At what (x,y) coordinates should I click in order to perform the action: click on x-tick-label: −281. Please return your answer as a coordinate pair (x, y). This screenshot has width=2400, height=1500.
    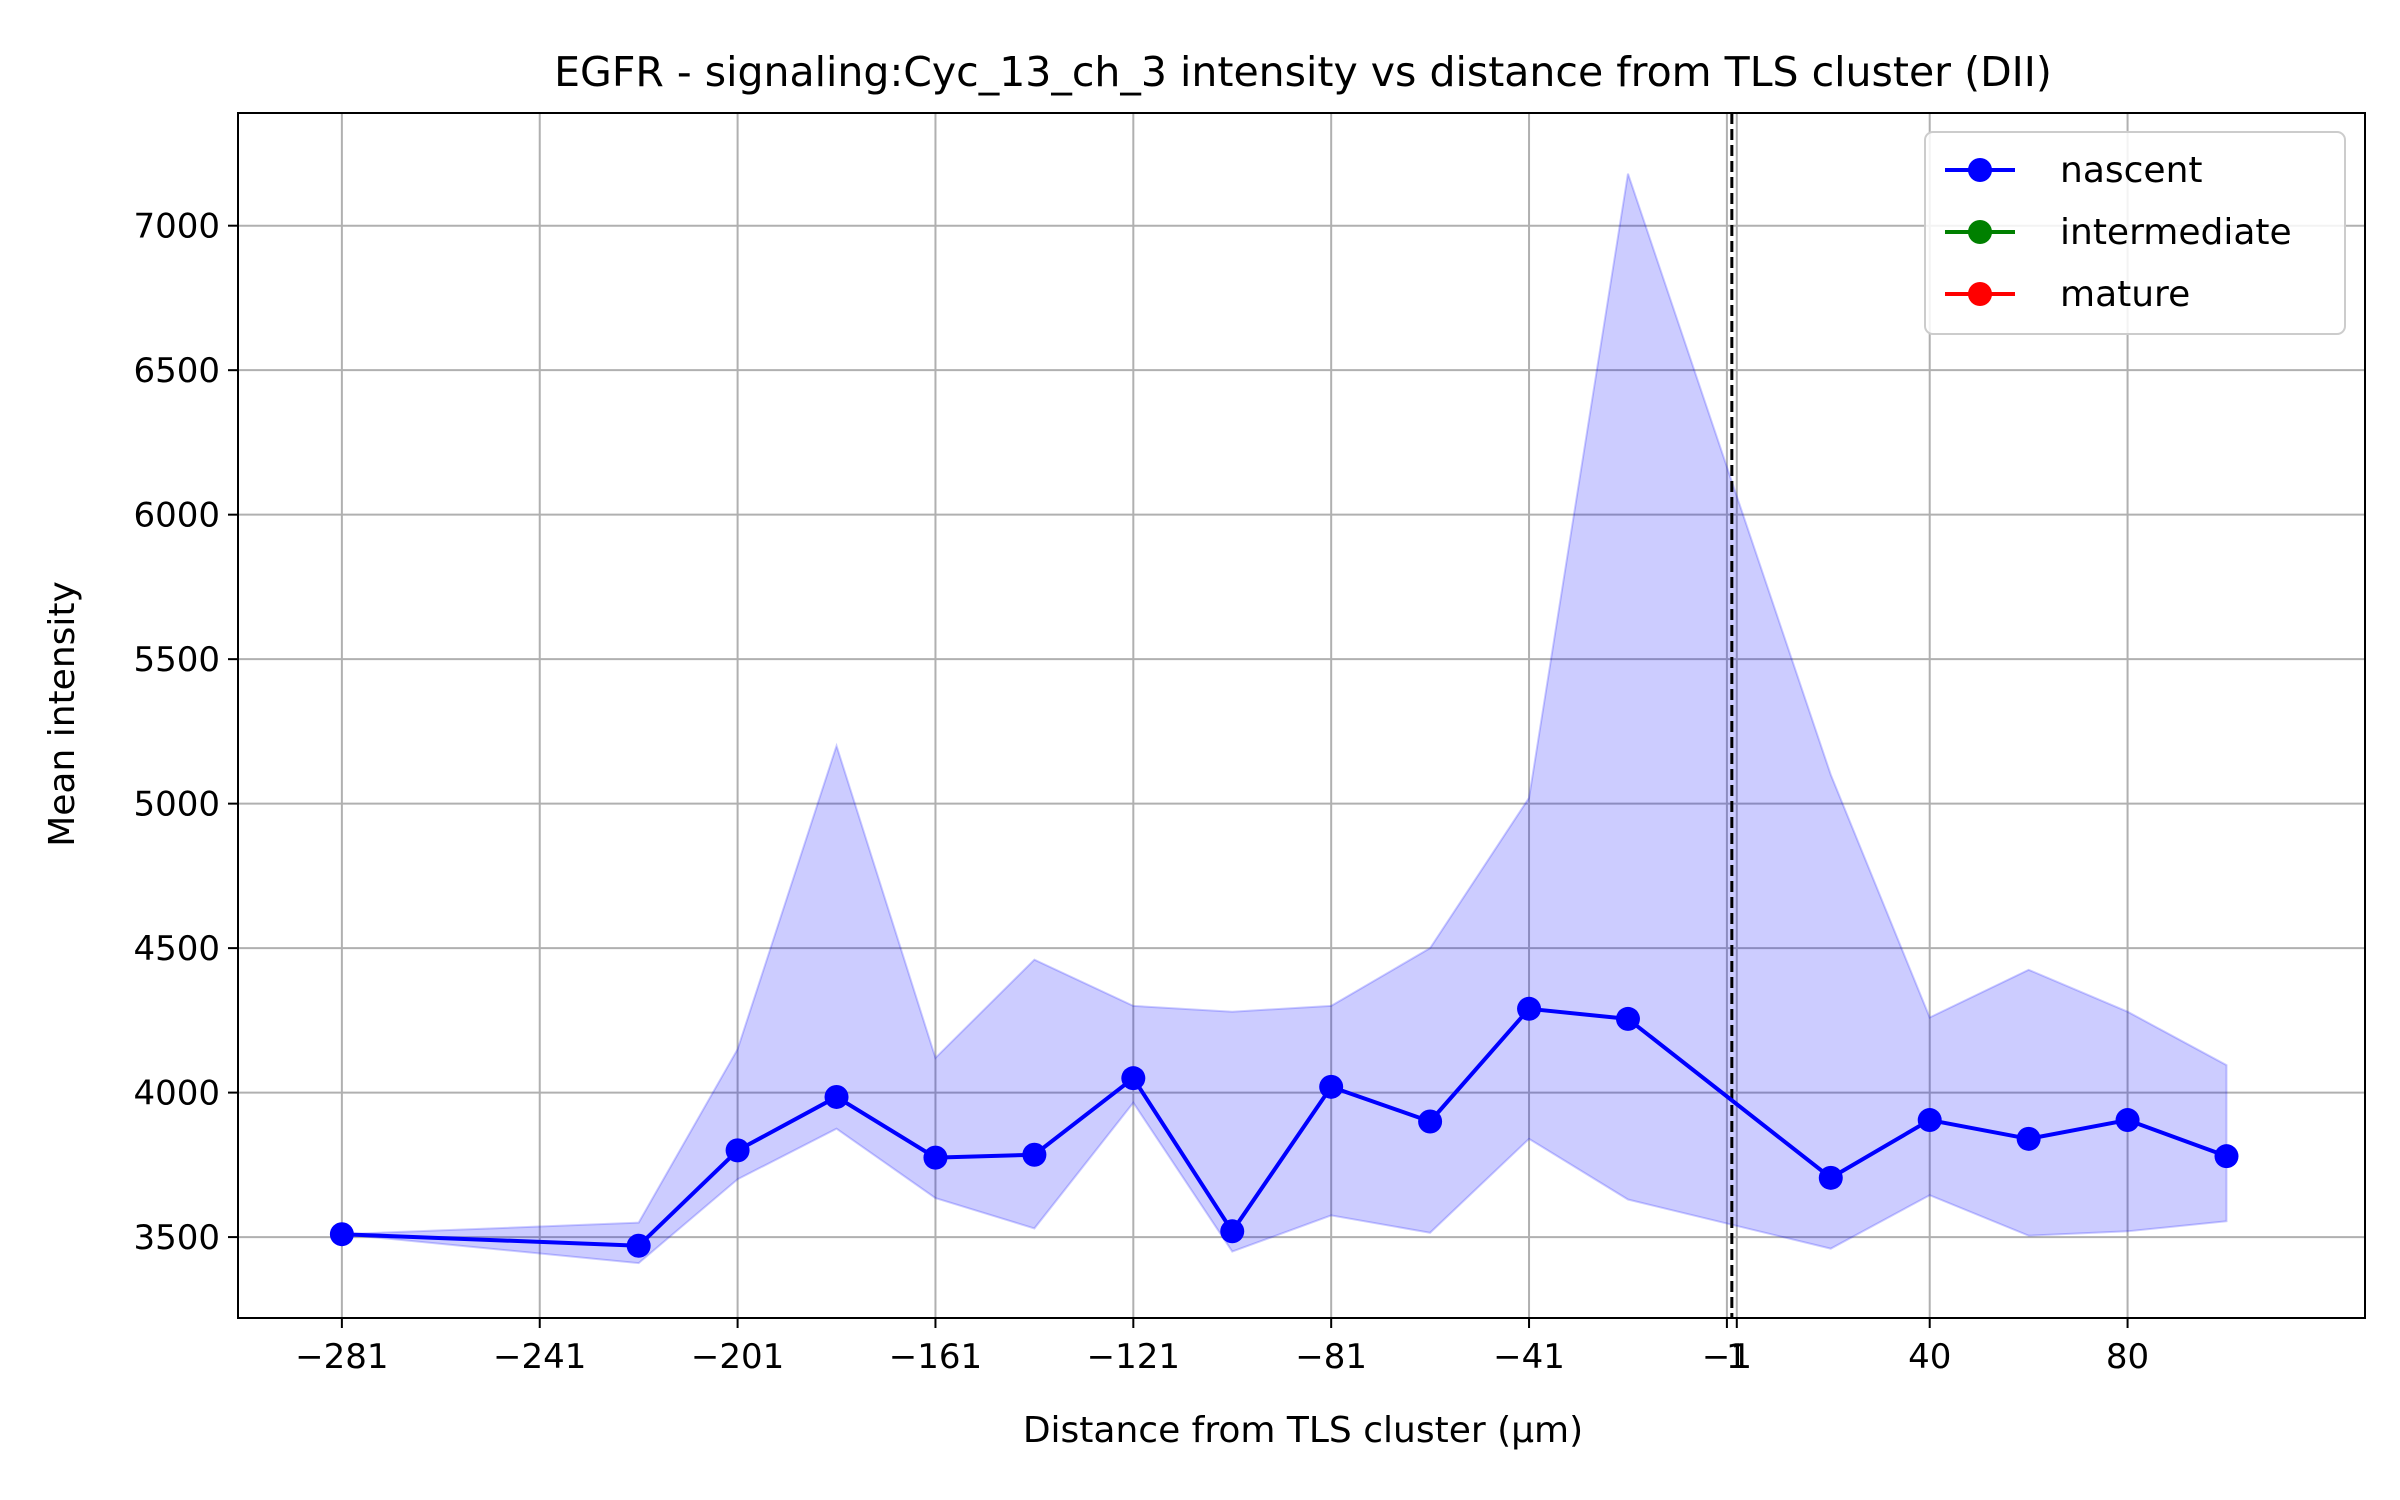
    Looking at the image, I should click on (341, 1357).